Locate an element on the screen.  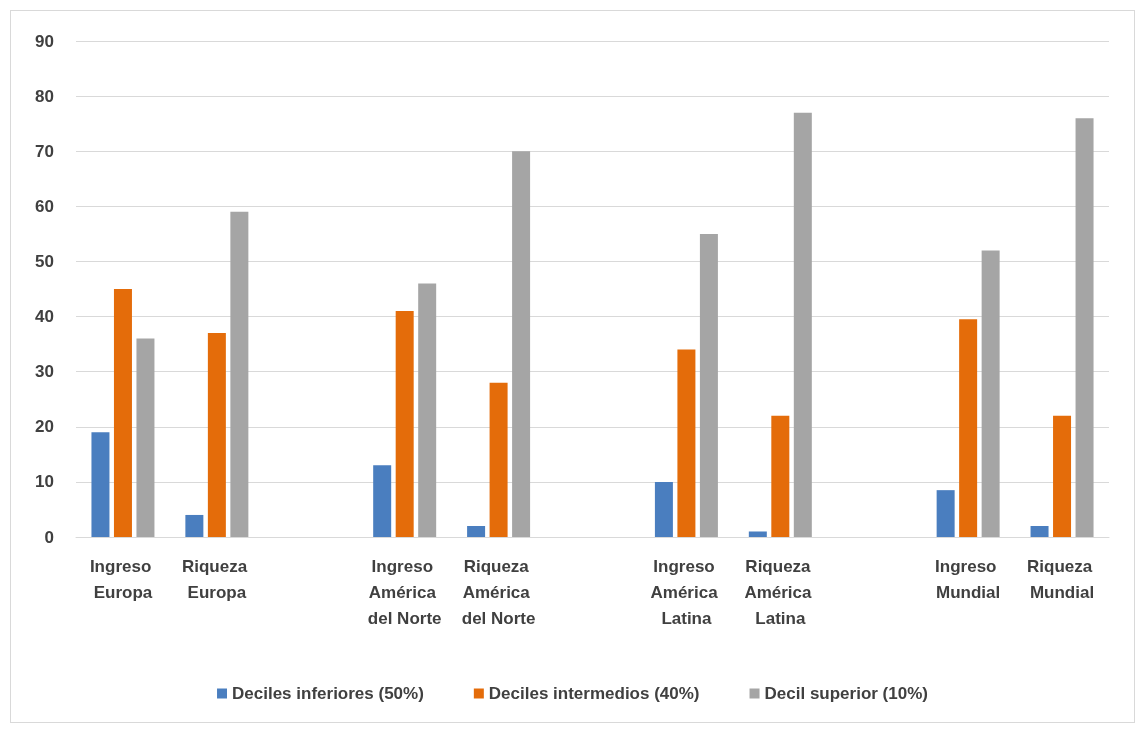
x-tick-label: Riqueza Europa is located at coordinates (216, 579).